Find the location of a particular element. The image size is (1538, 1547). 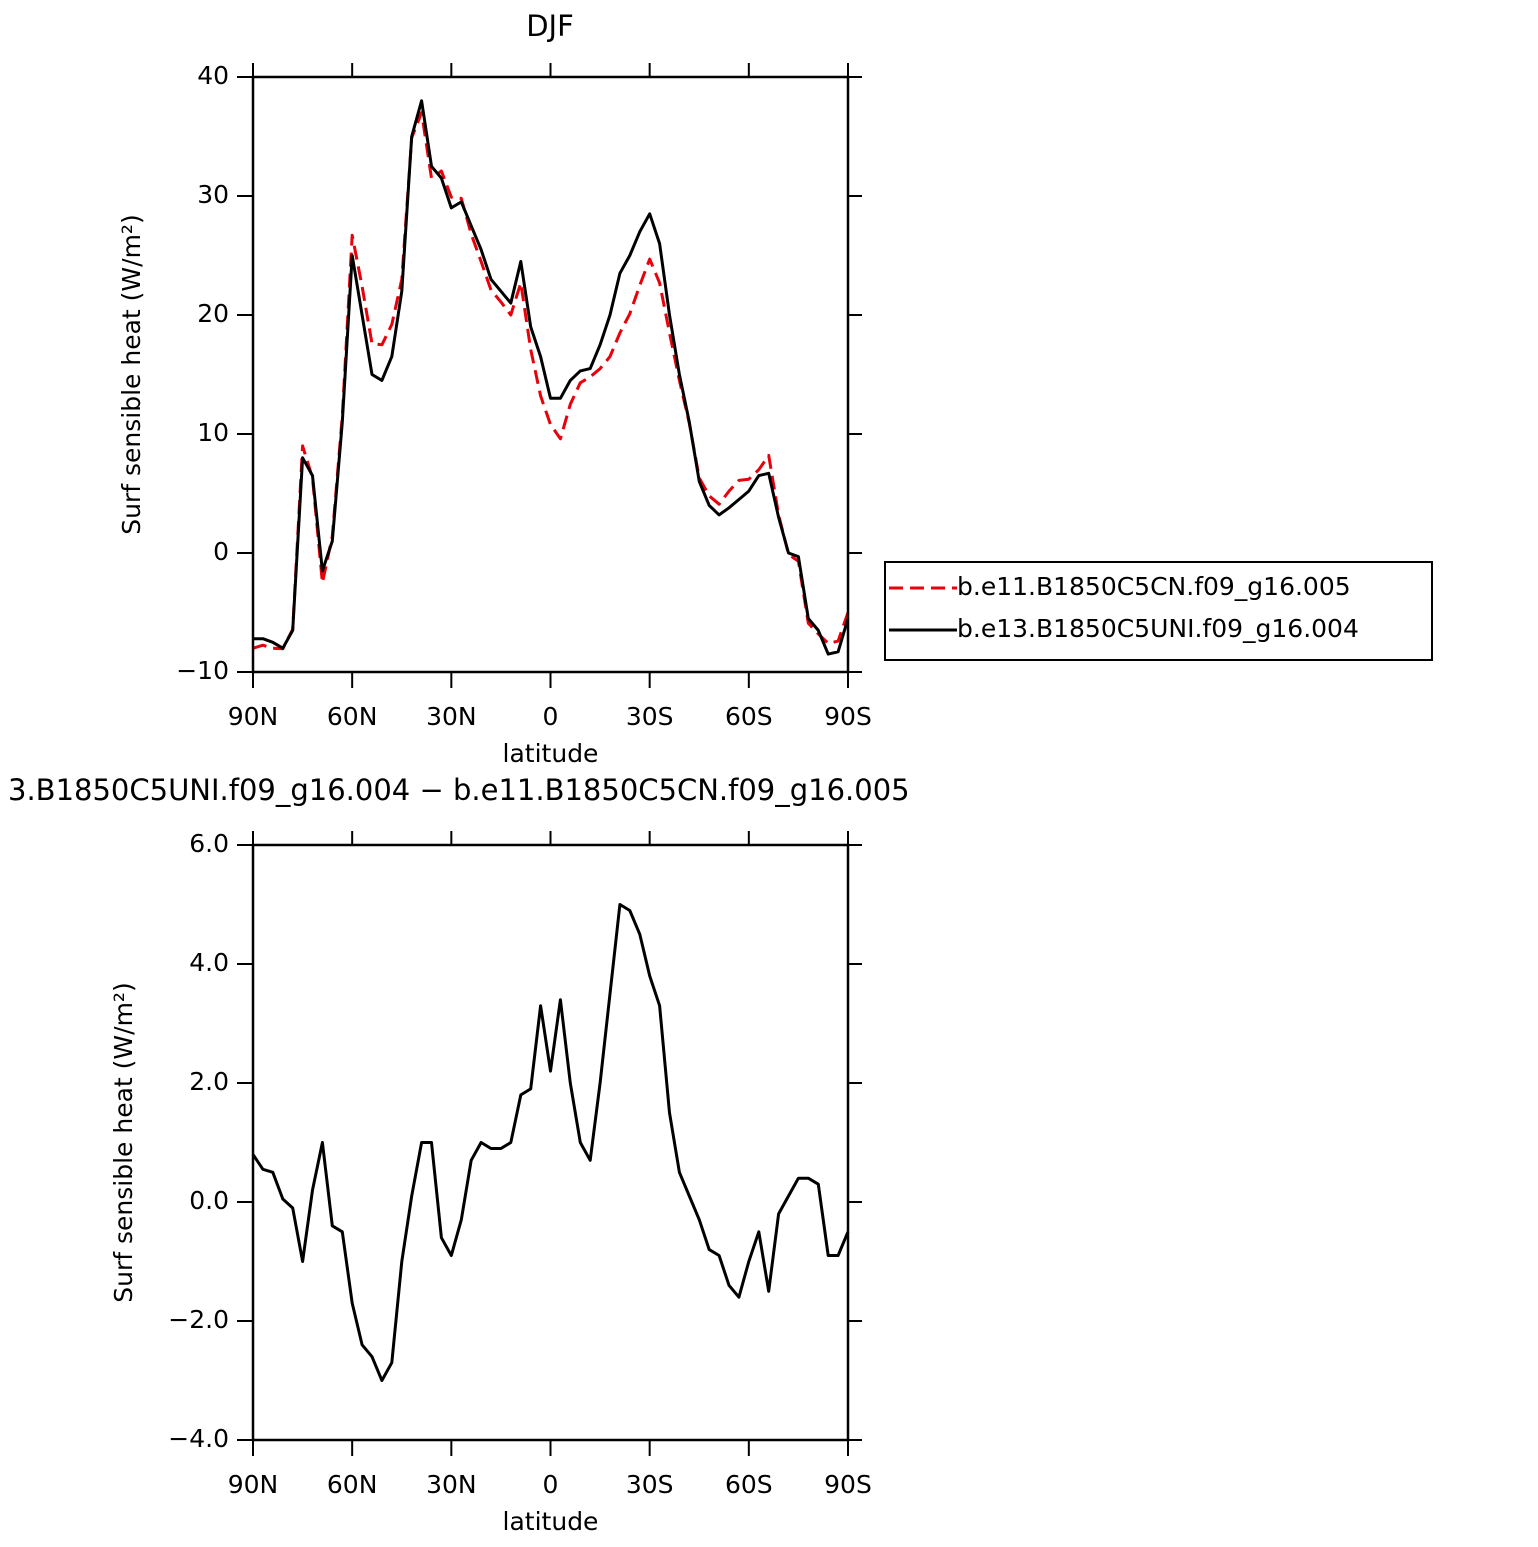

y-tick-label: −4.0 is located at coordinates (198, 1438).